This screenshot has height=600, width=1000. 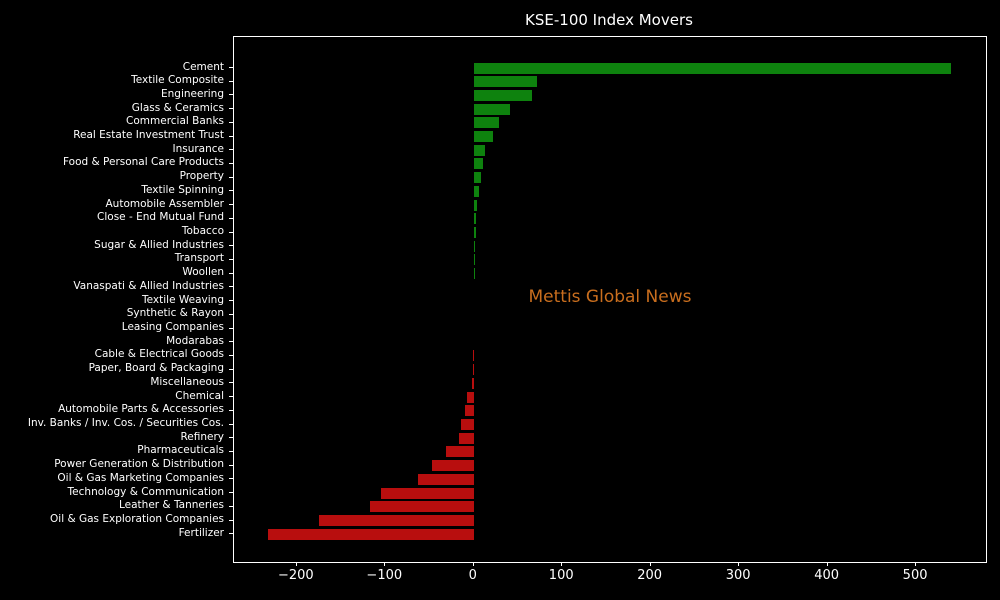 What do you see at coordinates (125, 423) in the screenshot?
I see `y-tick-label: Inv. Banks / Inv. Cos. / Securities Cos.` at bounding box center [125, 423].